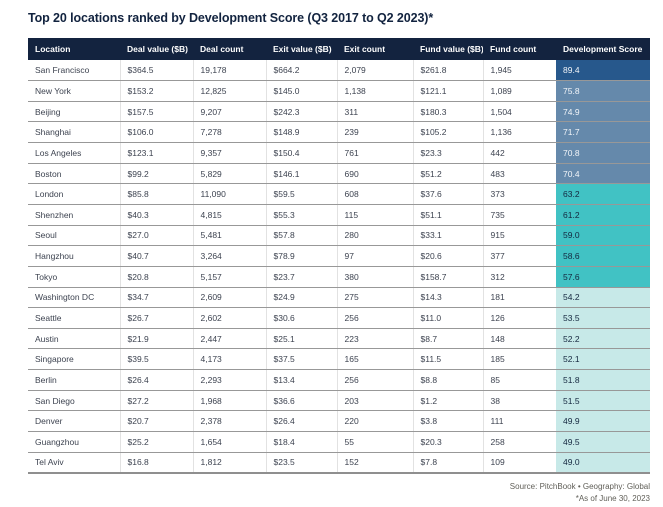  I want to click on deal-count-cell: 1,812, so click(229, 463).